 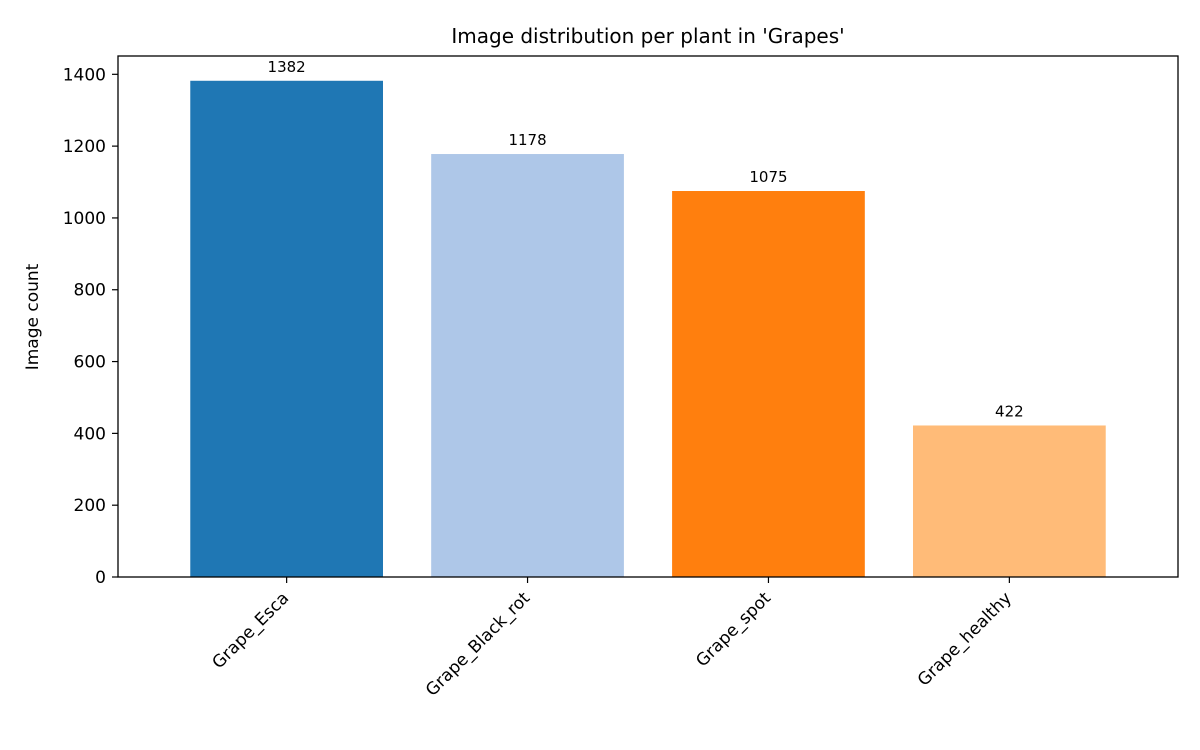 What do you see at coordinates (527, 366) in the screenshot?
I see `bar-grape-black-rot` at bounding box center [527, 366].